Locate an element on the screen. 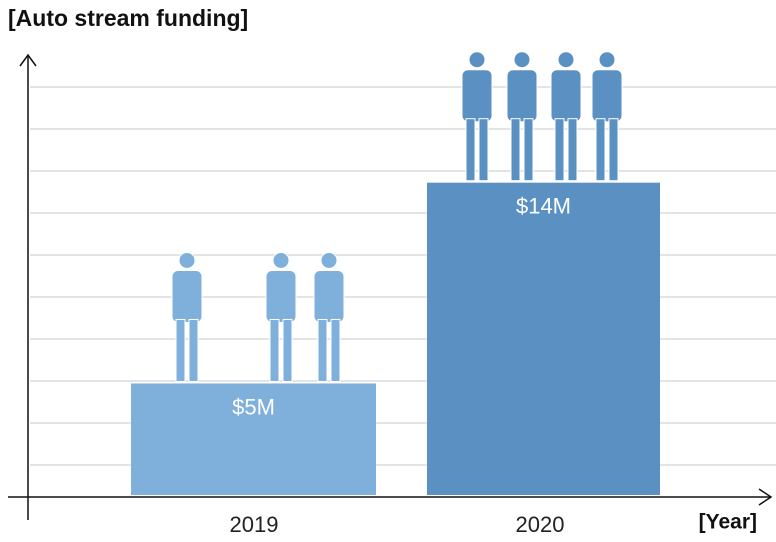 The image size is (776, 542). value-label: $5M is located at coordinates (253, 406).